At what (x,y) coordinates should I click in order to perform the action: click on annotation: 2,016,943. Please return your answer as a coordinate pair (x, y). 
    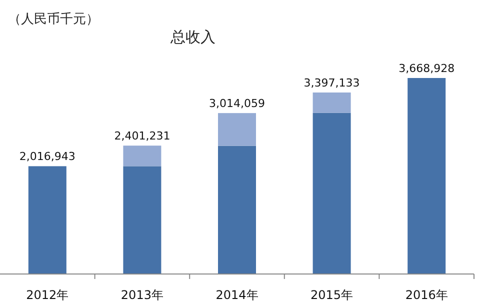
    Looking at the image, I should click on (47, 157).